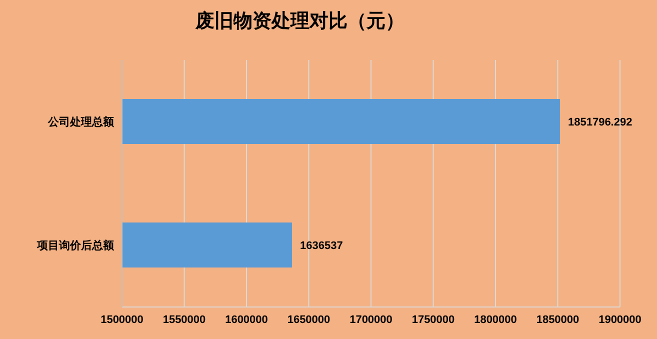 The height and width of the screenshot is (339, 657). What do you see at coordinates (495, 320) in the screenshot?
I see `x-tick-label: 1800000` at bounding box center [495, 320].